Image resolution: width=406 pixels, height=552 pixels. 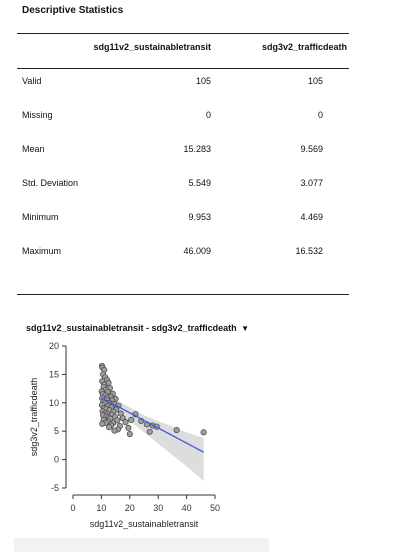 I want to click on table-row: Valid 105 105, so click(x=183, y=86).